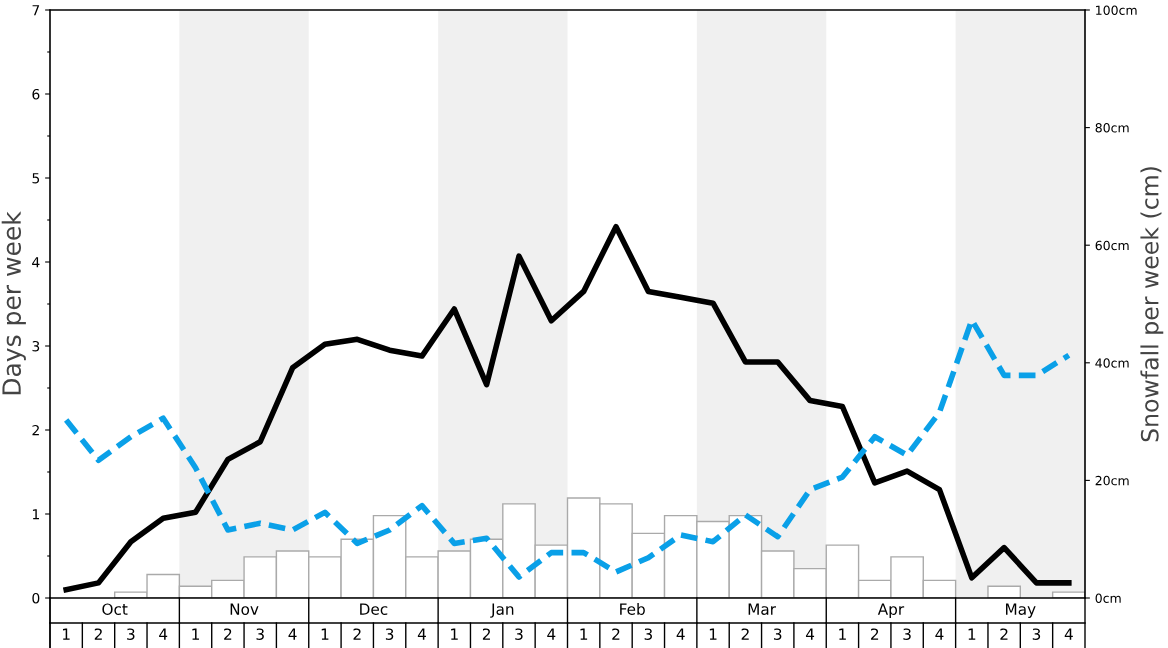  Describe the element at coordinates (36, 598) in the screenshot. I see `y-tick-label: 0` at that location.